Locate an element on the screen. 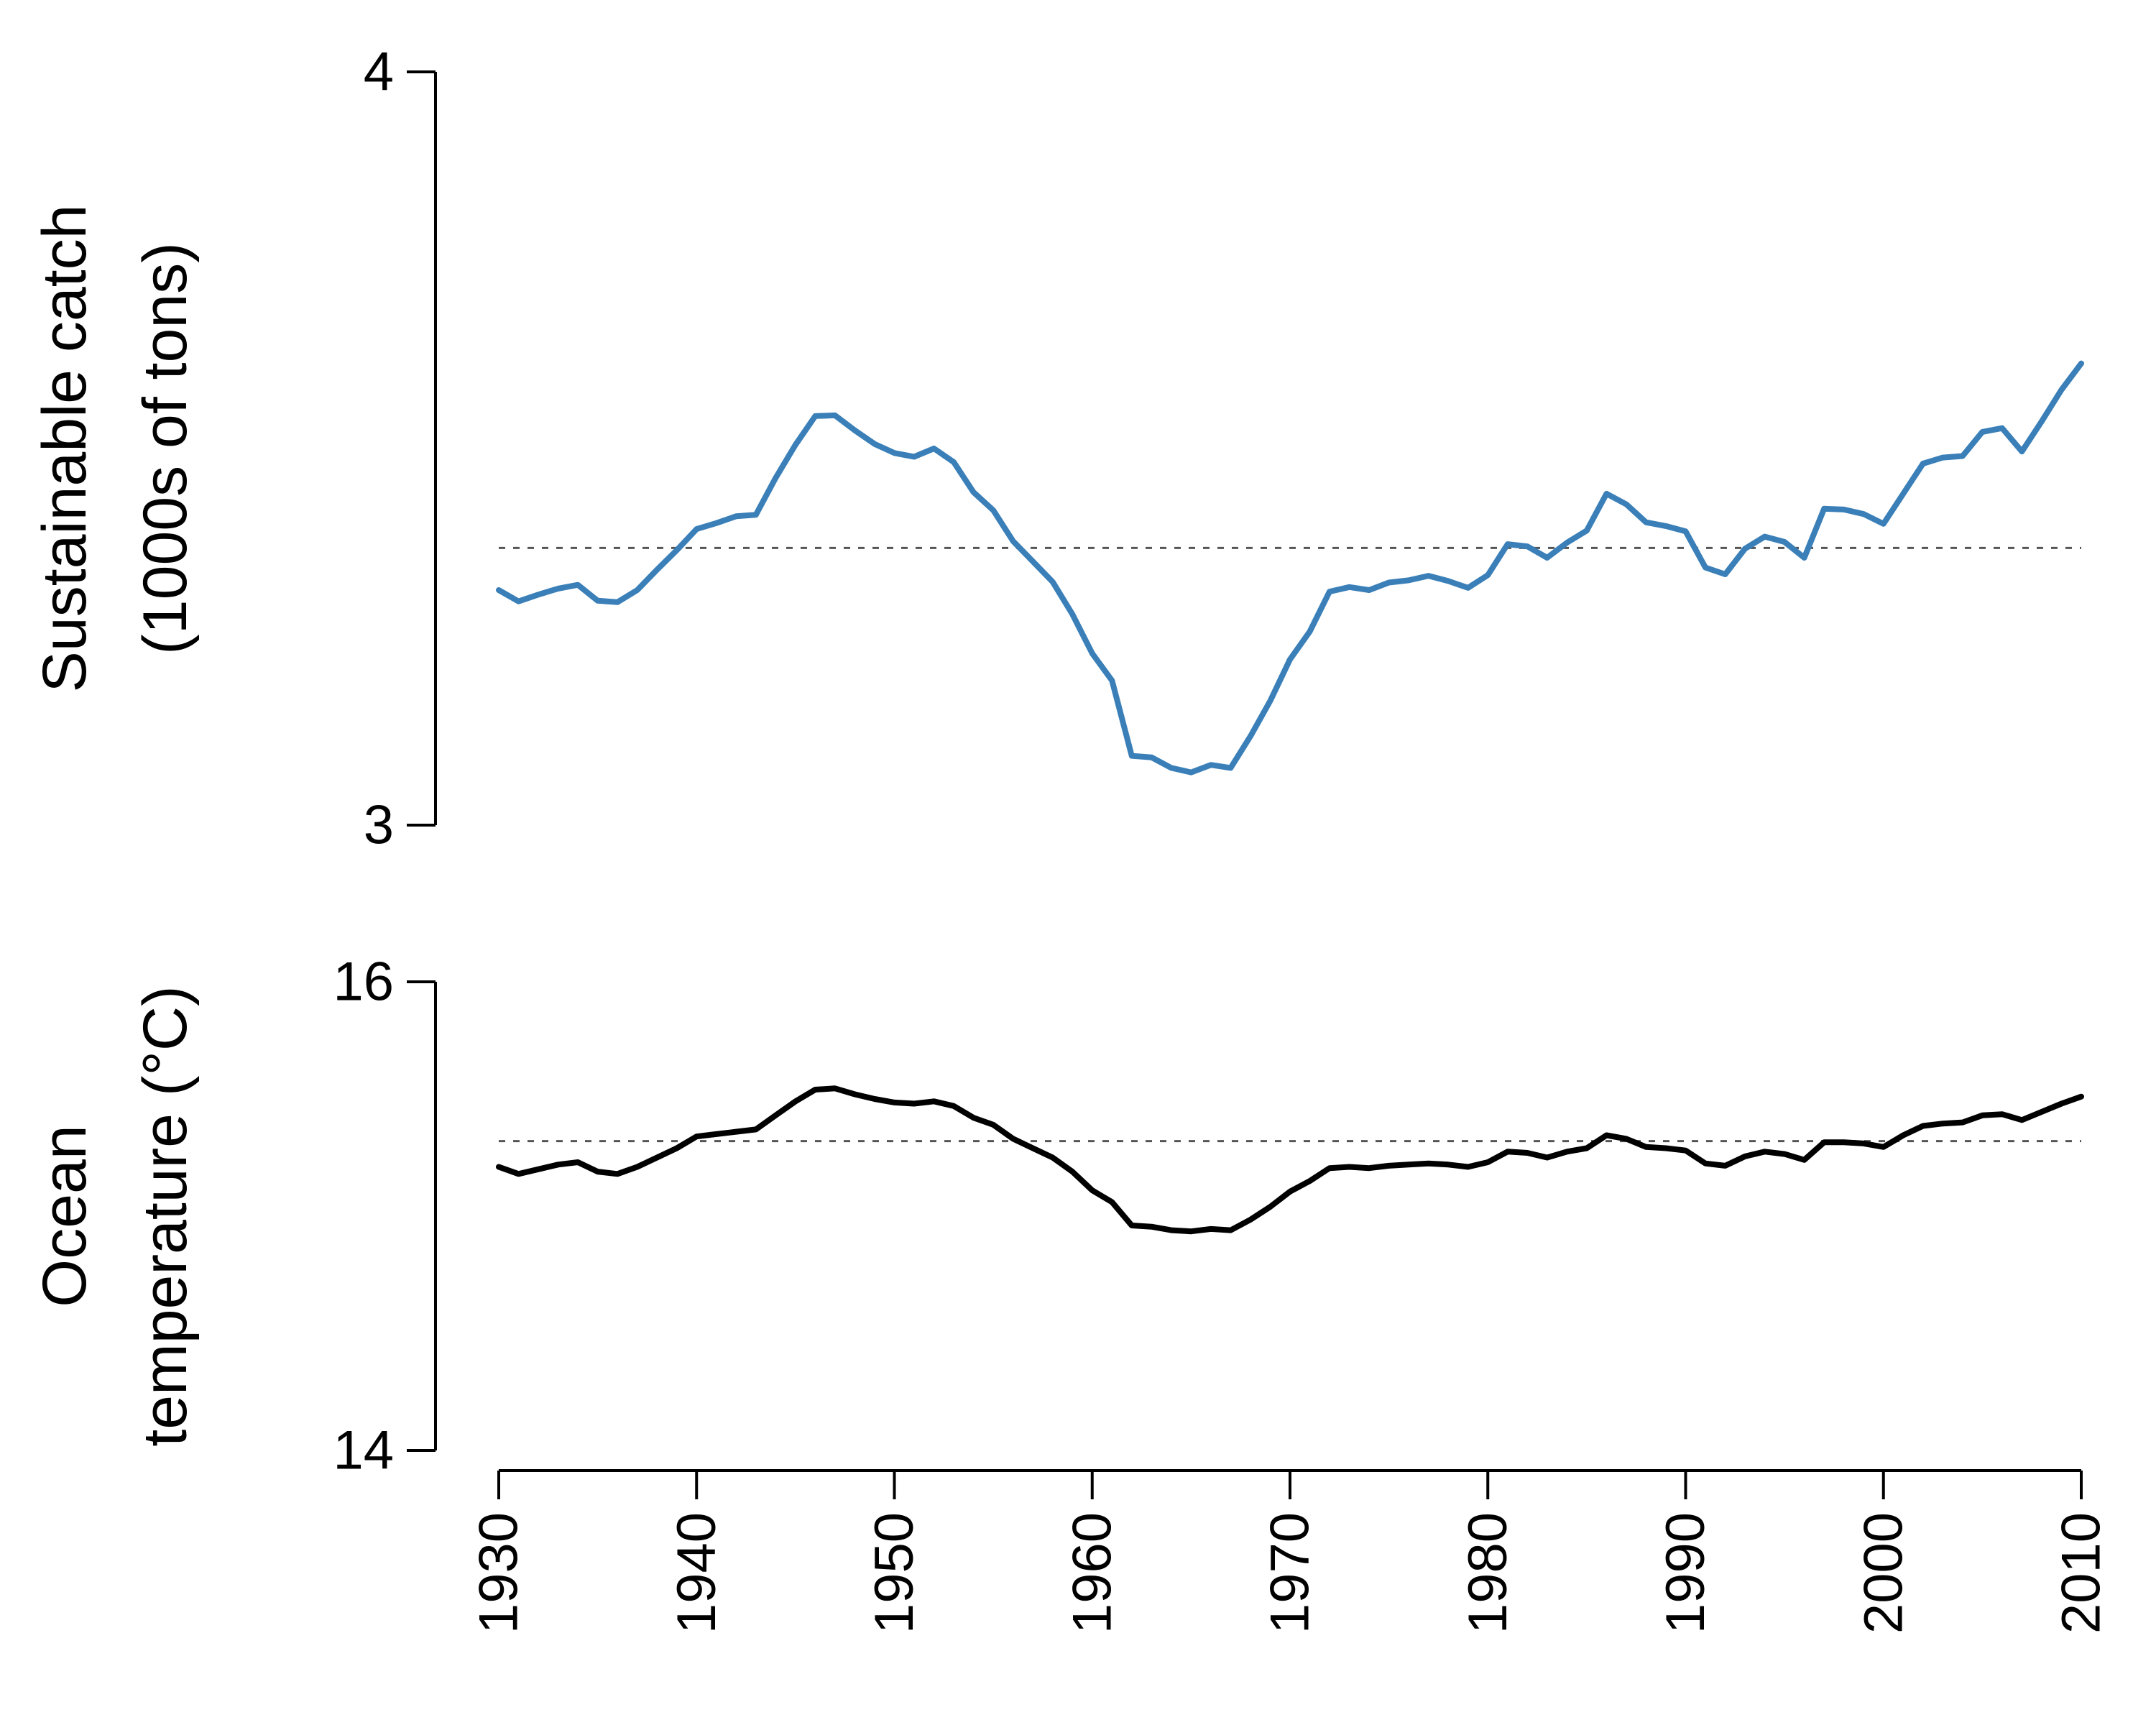  x-tick-label: 1990 is located at coordinates (1685, 1573).